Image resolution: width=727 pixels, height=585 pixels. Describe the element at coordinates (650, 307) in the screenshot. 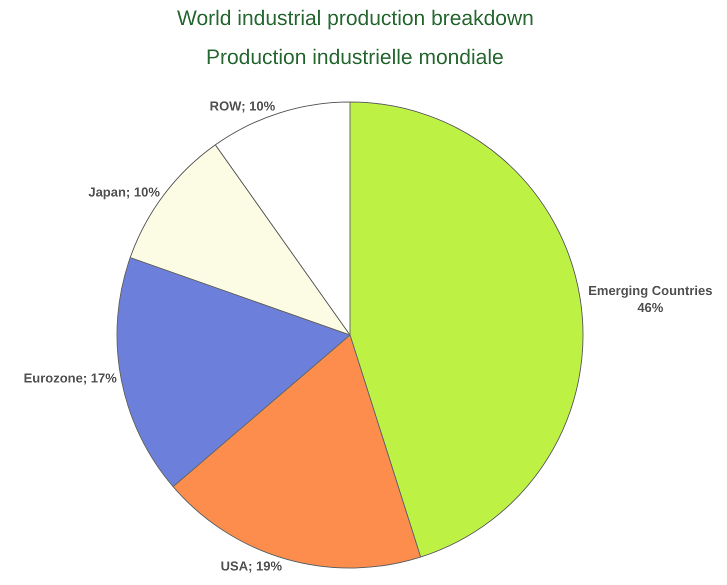

I see `data-label: 46%` at that location.